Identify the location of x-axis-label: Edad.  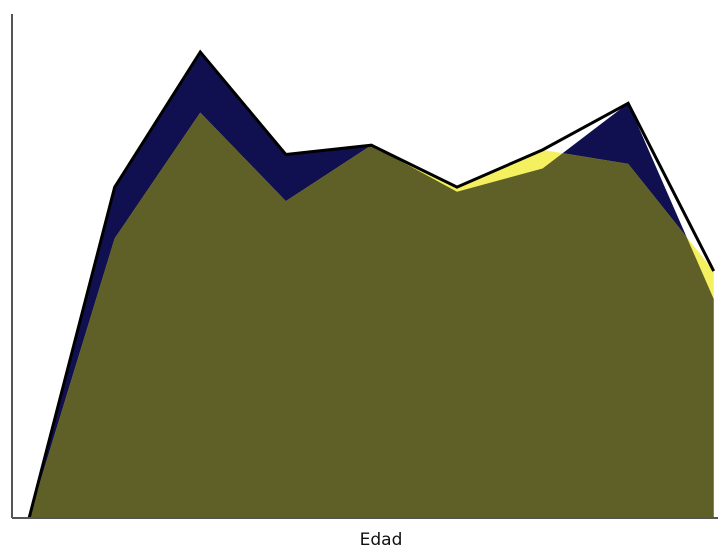
(381, 540).